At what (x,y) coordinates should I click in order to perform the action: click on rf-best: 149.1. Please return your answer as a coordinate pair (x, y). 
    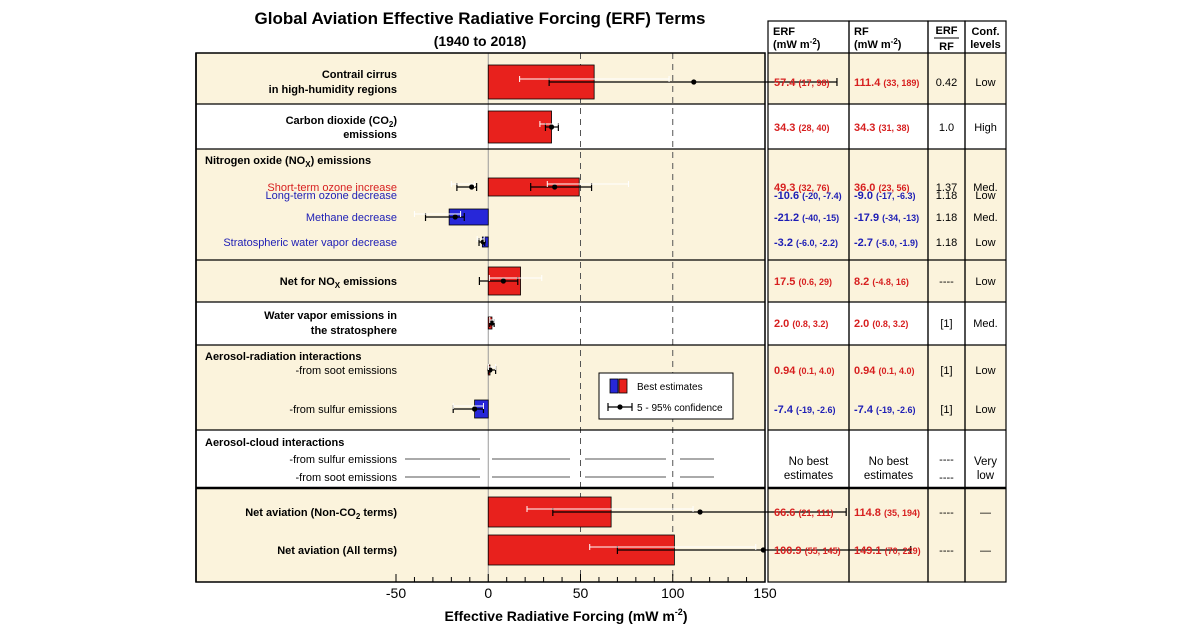
    Looking at the image, I should click on (869, 551).